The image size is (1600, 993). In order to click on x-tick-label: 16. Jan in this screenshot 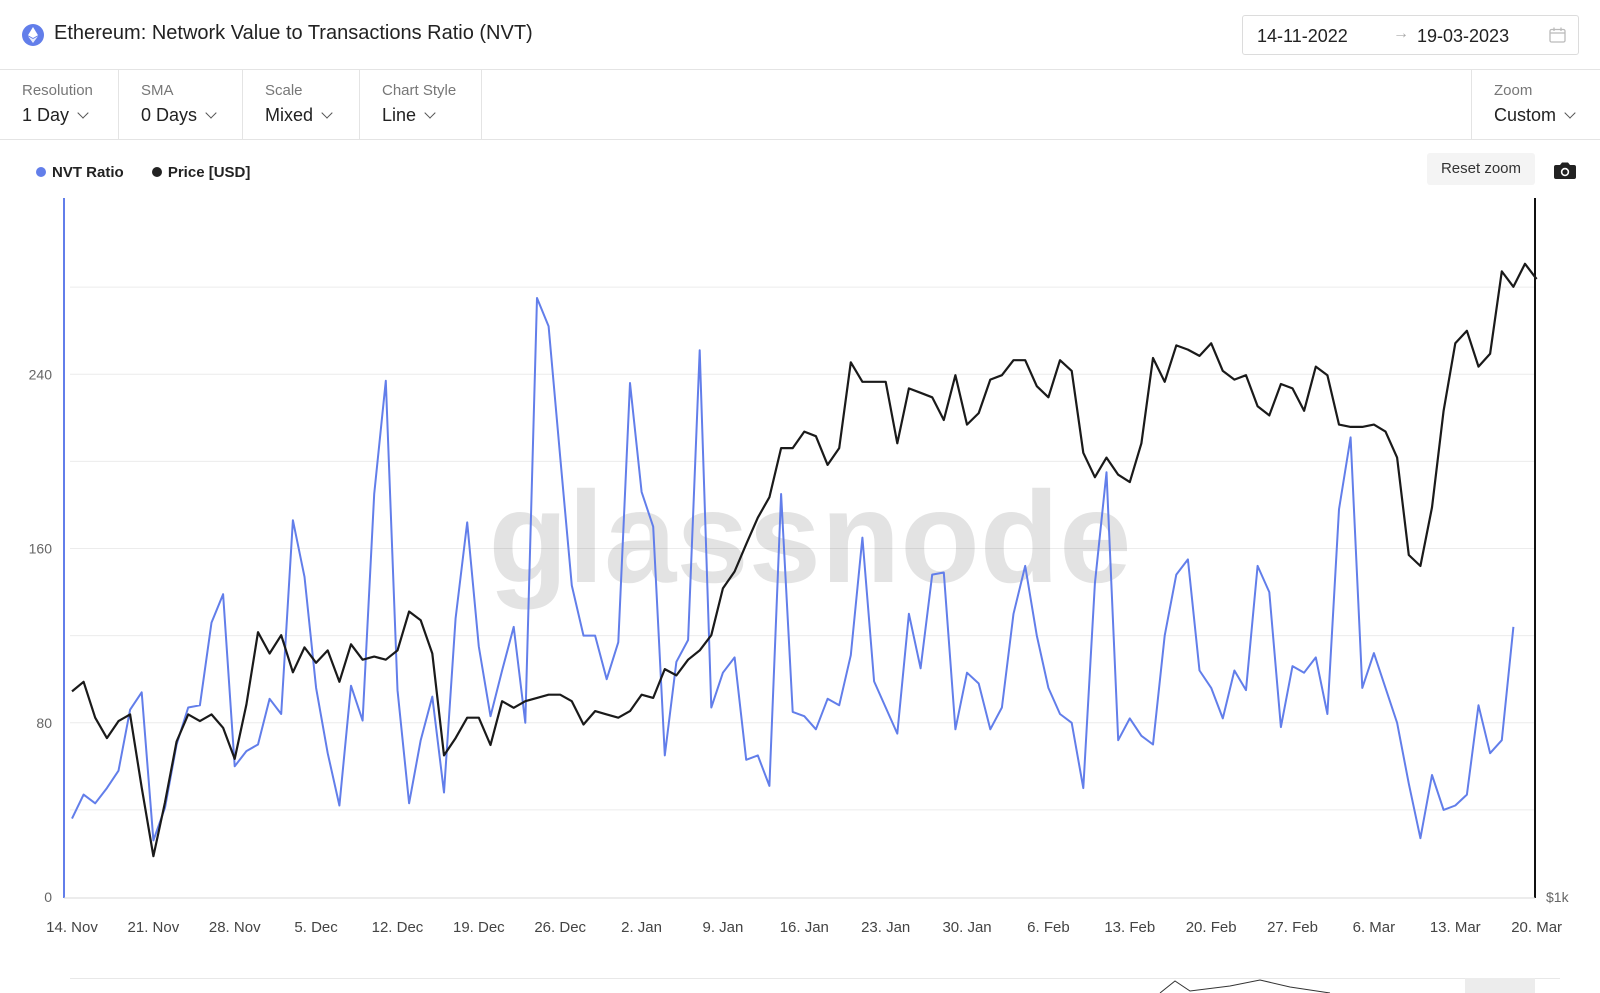, I will do `click(804, 927)`.